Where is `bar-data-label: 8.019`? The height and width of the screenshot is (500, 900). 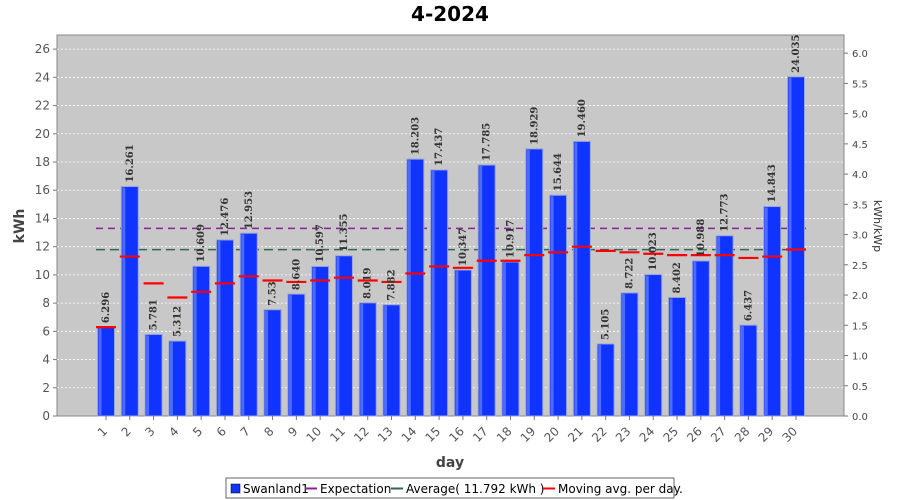 bar-data-label: 8.019 is located at coordinates (368, 282).